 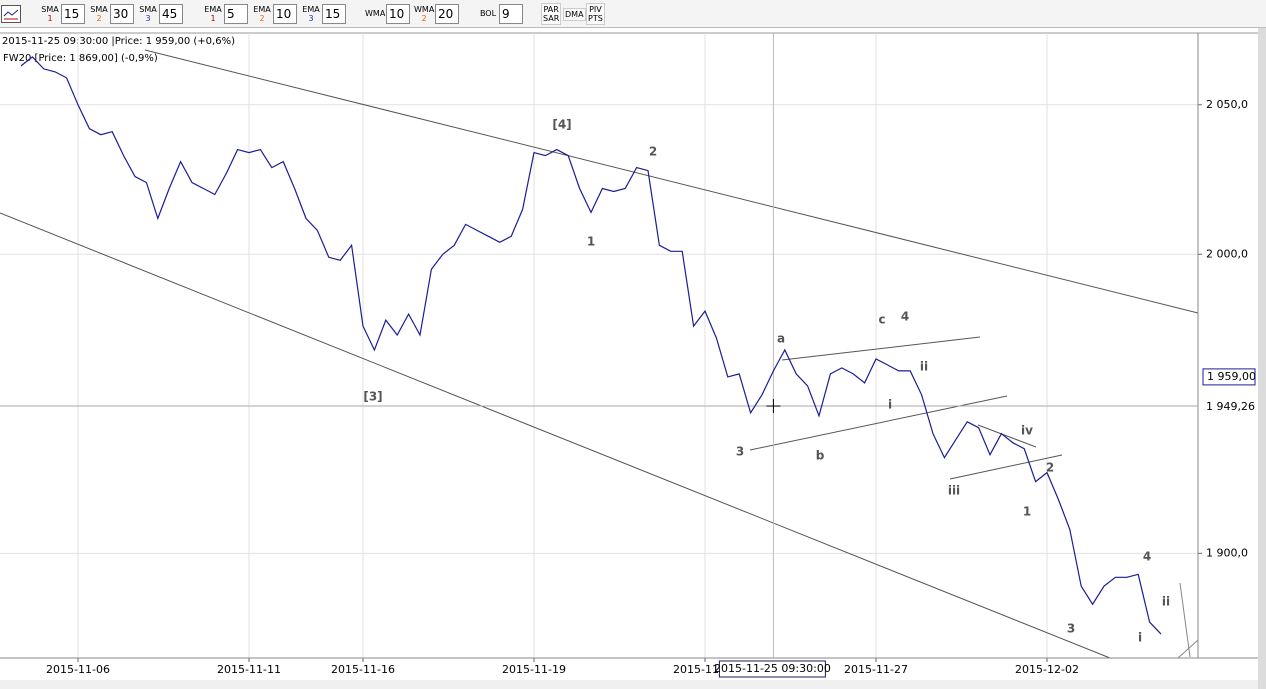 I want to click on toolbar-button: PAR SAR, so click(x=551, y=14).